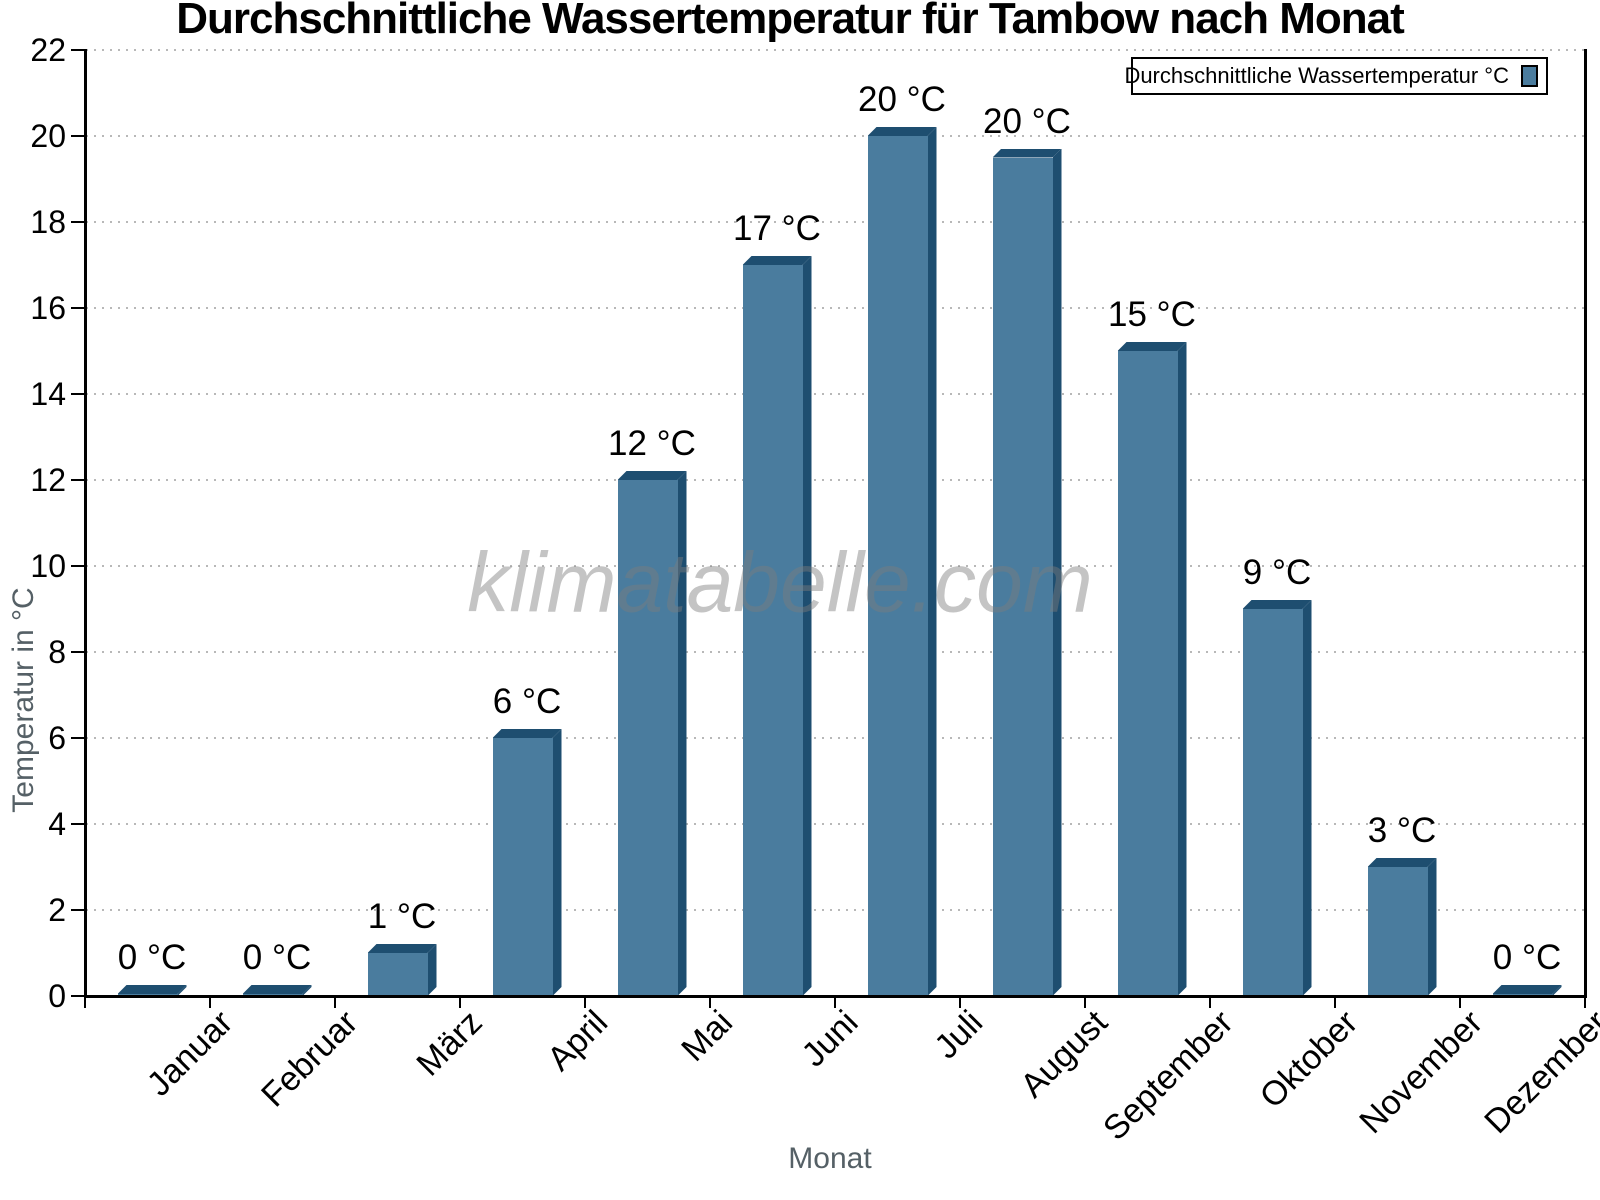  Describe the element at coordinates (1168, 1075) in the screenshot. I see `x-tick-label: September` at that location.